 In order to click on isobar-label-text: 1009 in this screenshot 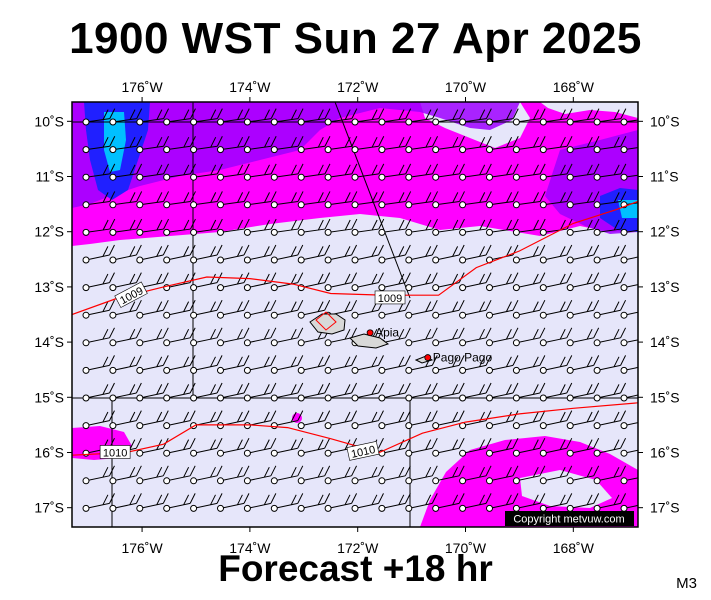, I will do `click(390, 299)`.